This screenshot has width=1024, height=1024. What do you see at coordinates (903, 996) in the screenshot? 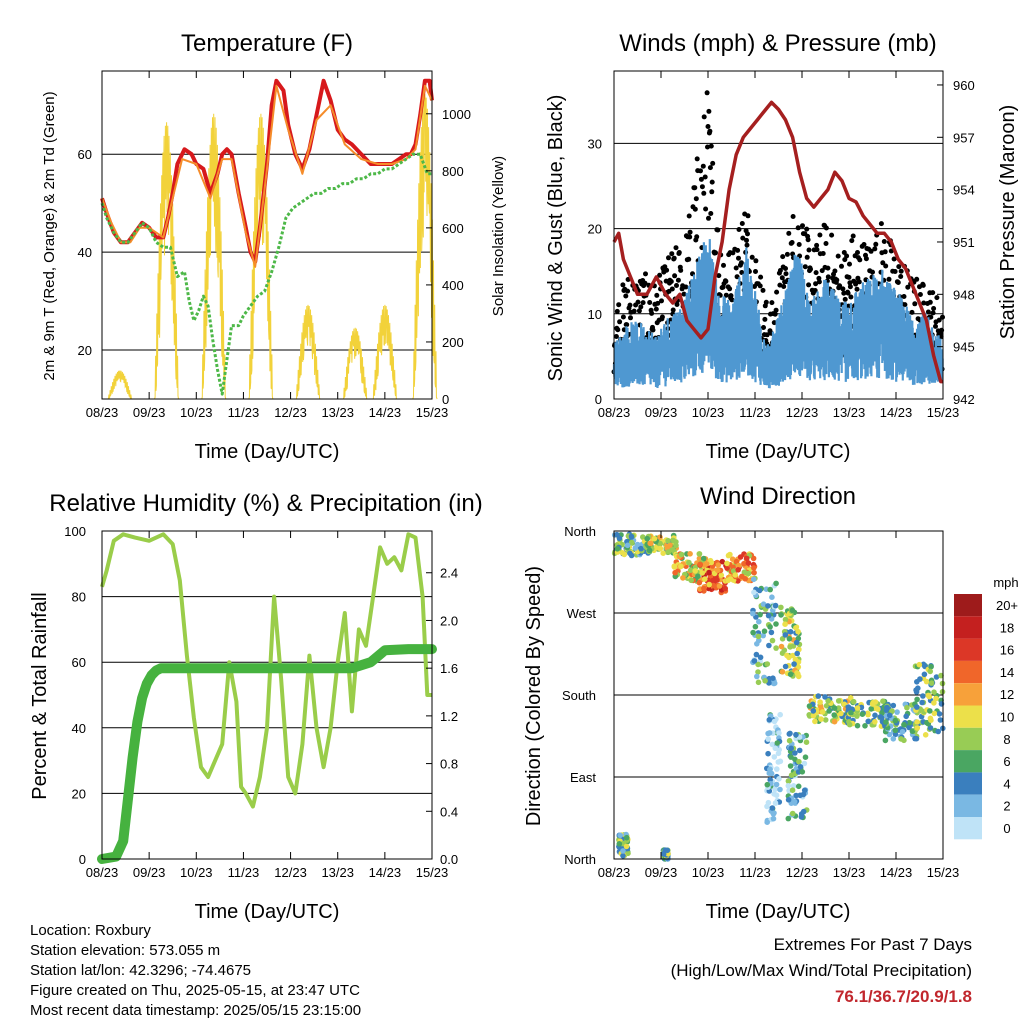
I see `extremes-values: 76.1/36.7/20.9/1.8` at bounding box center [903, 996].